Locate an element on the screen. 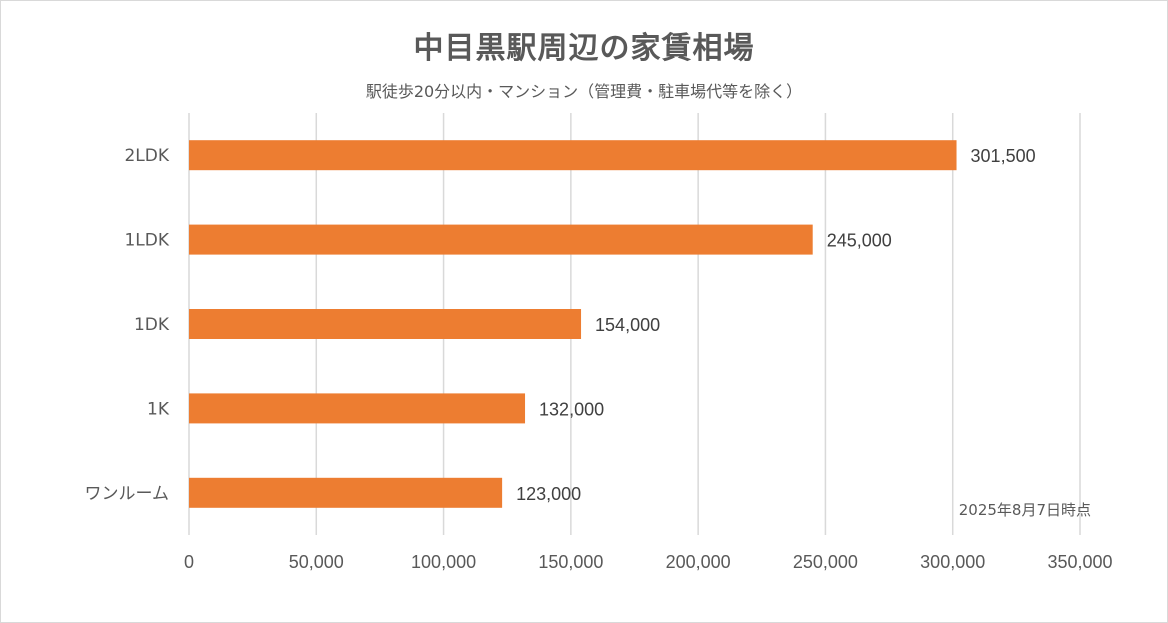 This screenshot has height=623, width=1168. x-tick-label: 300,000 is located at coordinates (952, 562).